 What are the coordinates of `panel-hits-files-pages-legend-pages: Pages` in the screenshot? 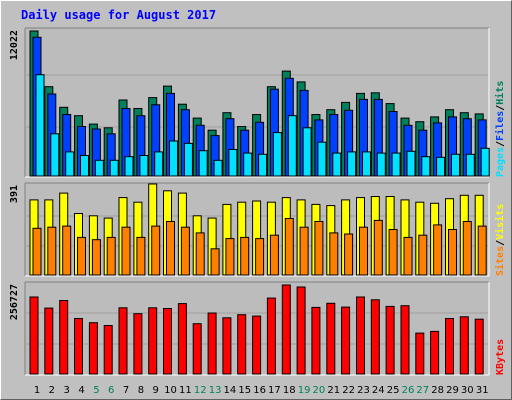 It's located at (500, 162).